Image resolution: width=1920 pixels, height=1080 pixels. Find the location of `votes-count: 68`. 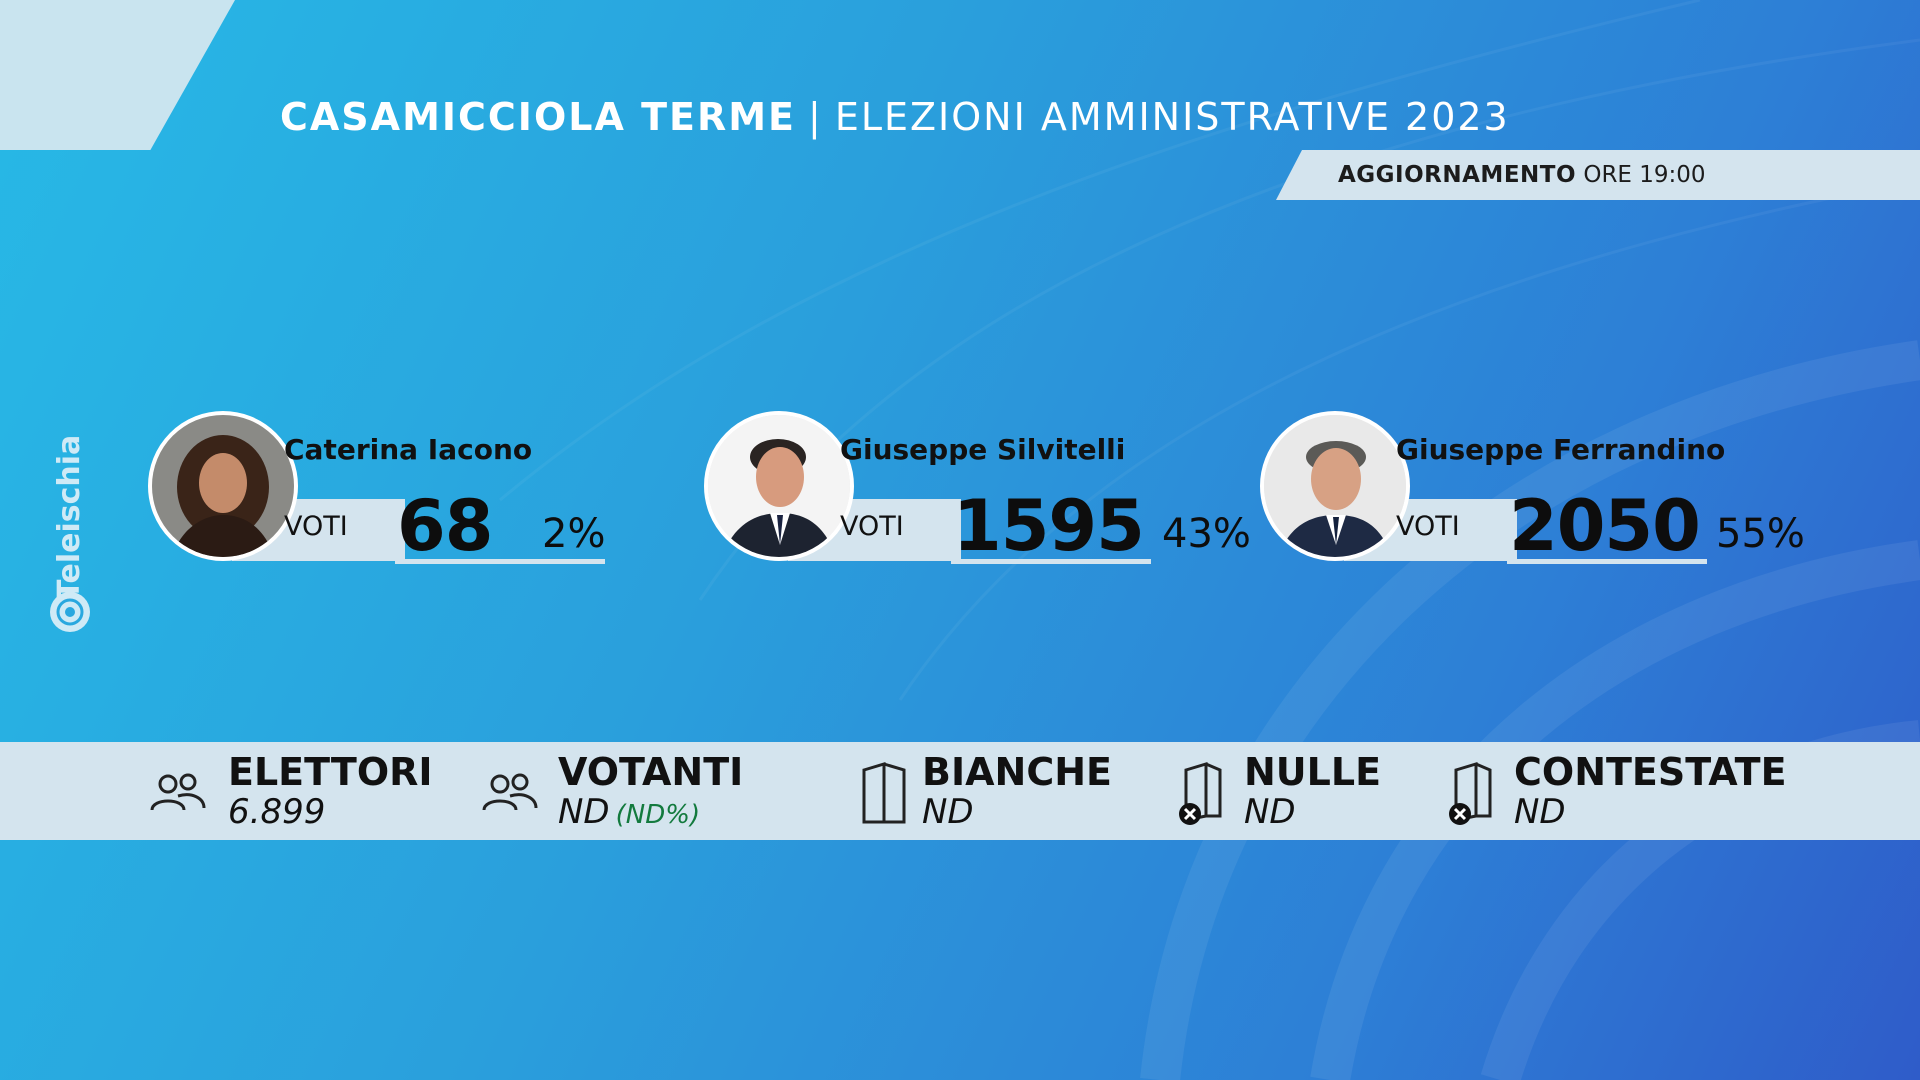

votes-count: 68 is located at coordinates (445, 526).